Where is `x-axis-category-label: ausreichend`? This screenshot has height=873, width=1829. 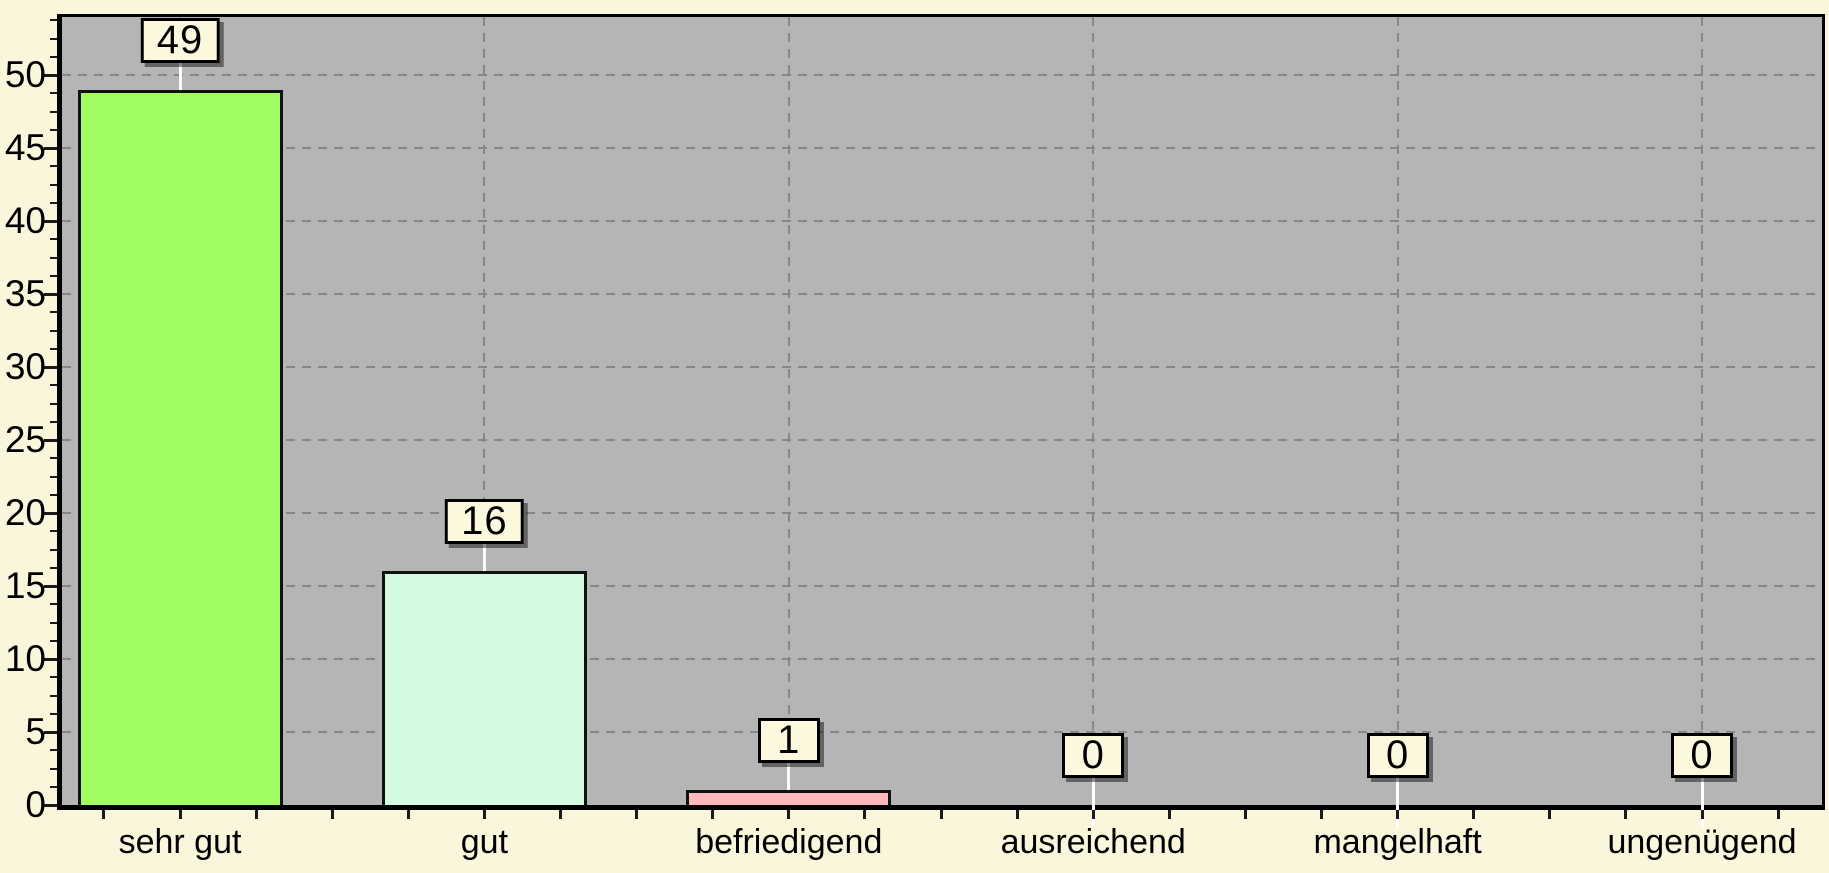
x-axis-category-label: ausreichend is located at coordinates (1093, 842).